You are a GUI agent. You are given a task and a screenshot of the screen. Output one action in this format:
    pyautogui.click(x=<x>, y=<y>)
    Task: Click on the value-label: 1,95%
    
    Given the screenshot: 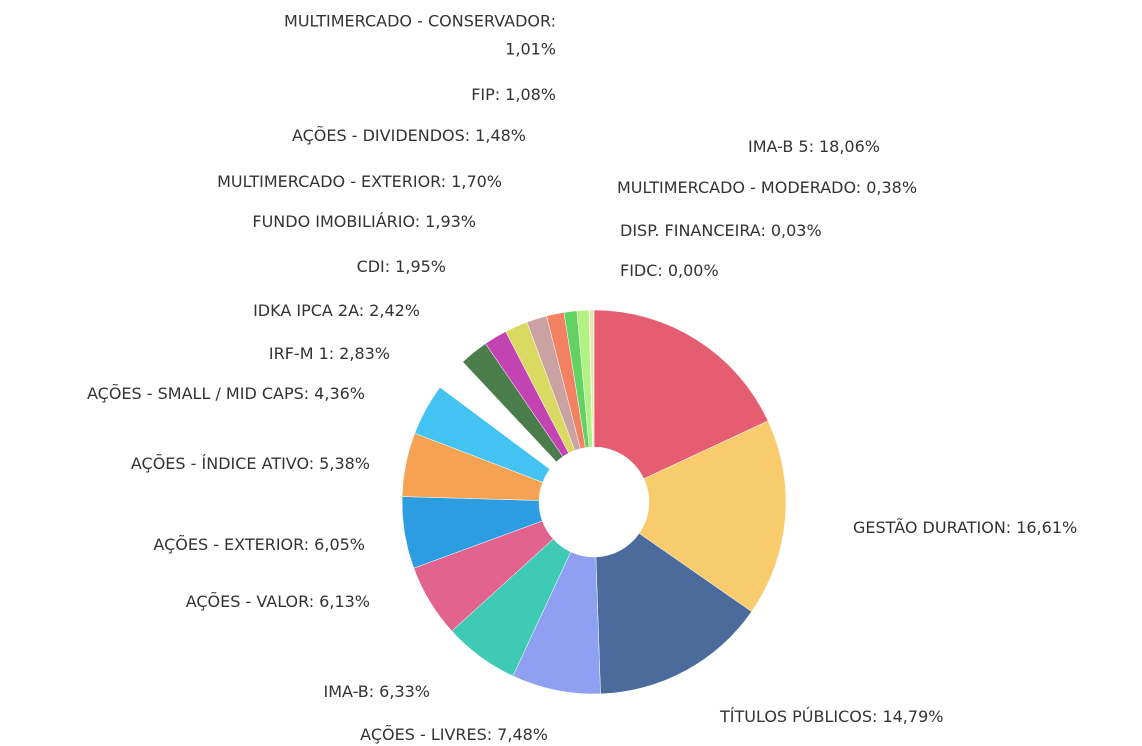 What is the action you would take?
    pyautogui.click(x=420, y=266)
    